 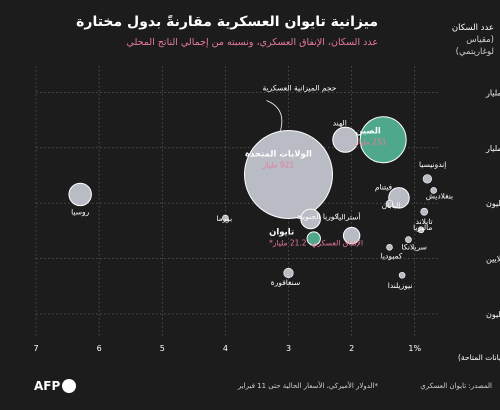 What do you see at coordinates (384, 187) in the screenshot?
I see `bubble-label: فيتنام` at bounding box center [384, 187].